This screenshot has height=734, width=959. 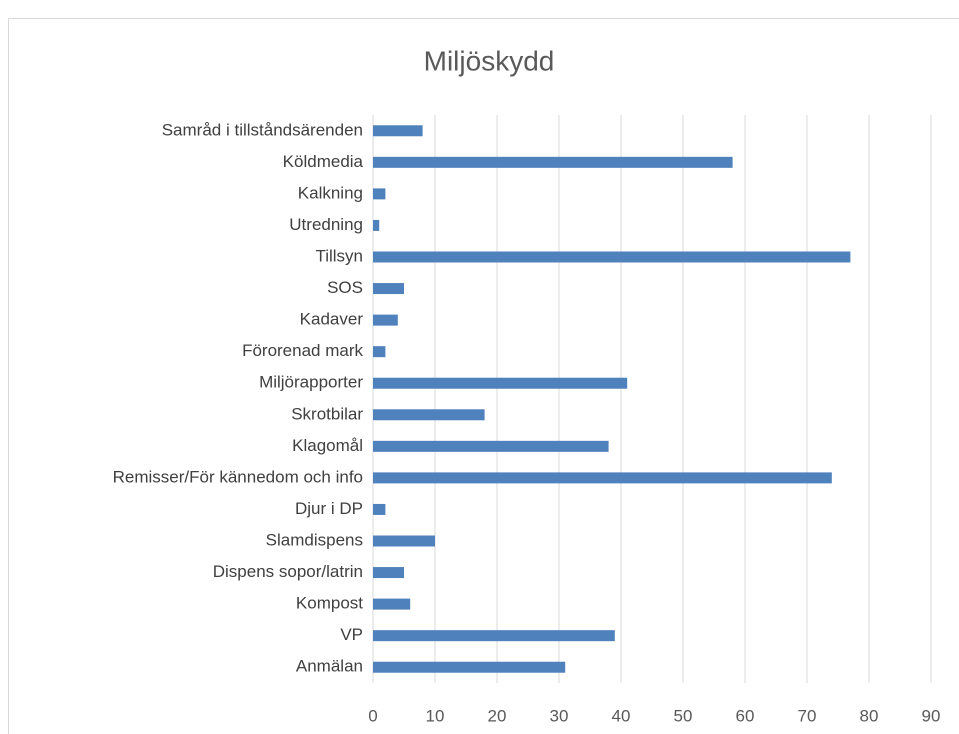 I want to click on x-tick-label: 10, so click(x=435, y=715).